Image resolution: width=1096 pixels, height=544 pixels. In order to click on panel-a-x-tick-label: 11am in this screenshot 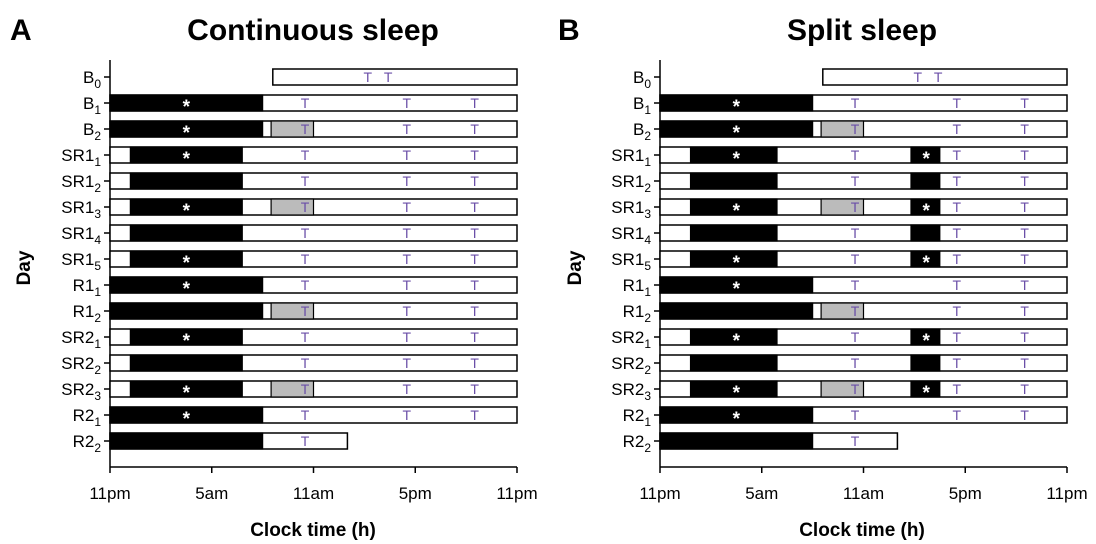, I will do `click(313, 493)`.